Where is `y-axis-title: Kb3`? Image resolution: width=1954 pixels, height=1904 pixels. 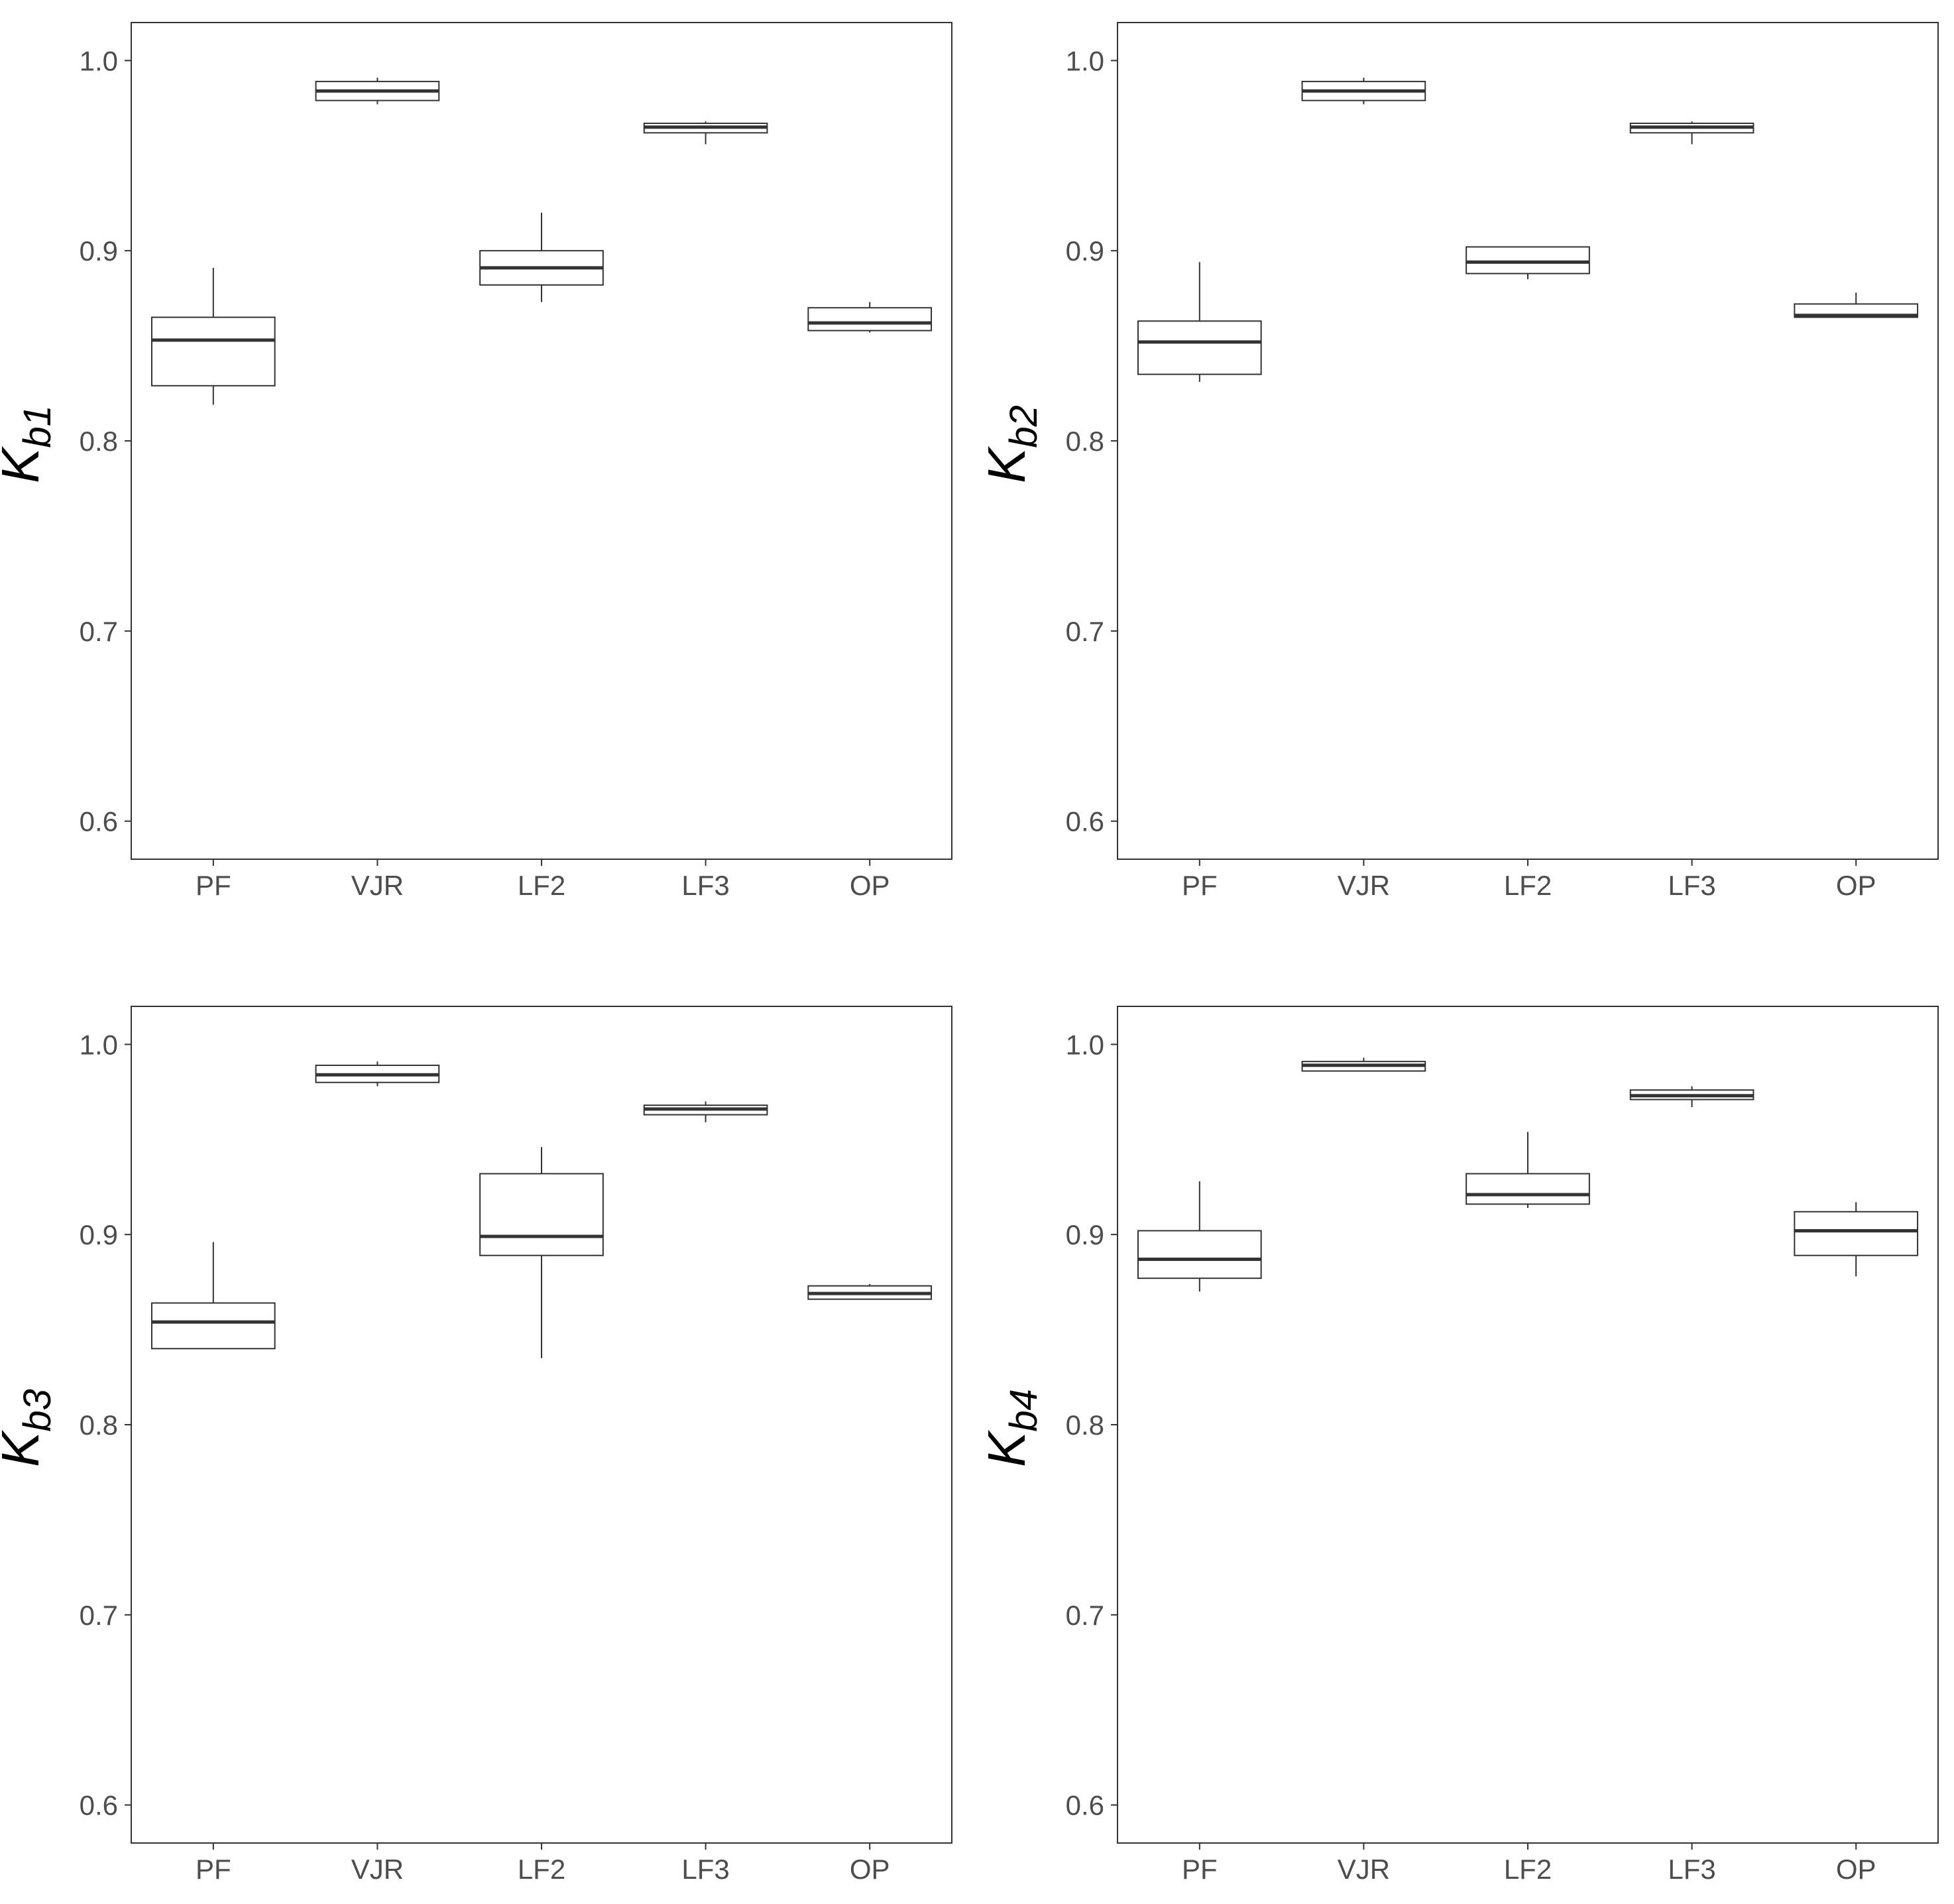
y-axis-title: Kb3 is located at coordinates (29, 1428).